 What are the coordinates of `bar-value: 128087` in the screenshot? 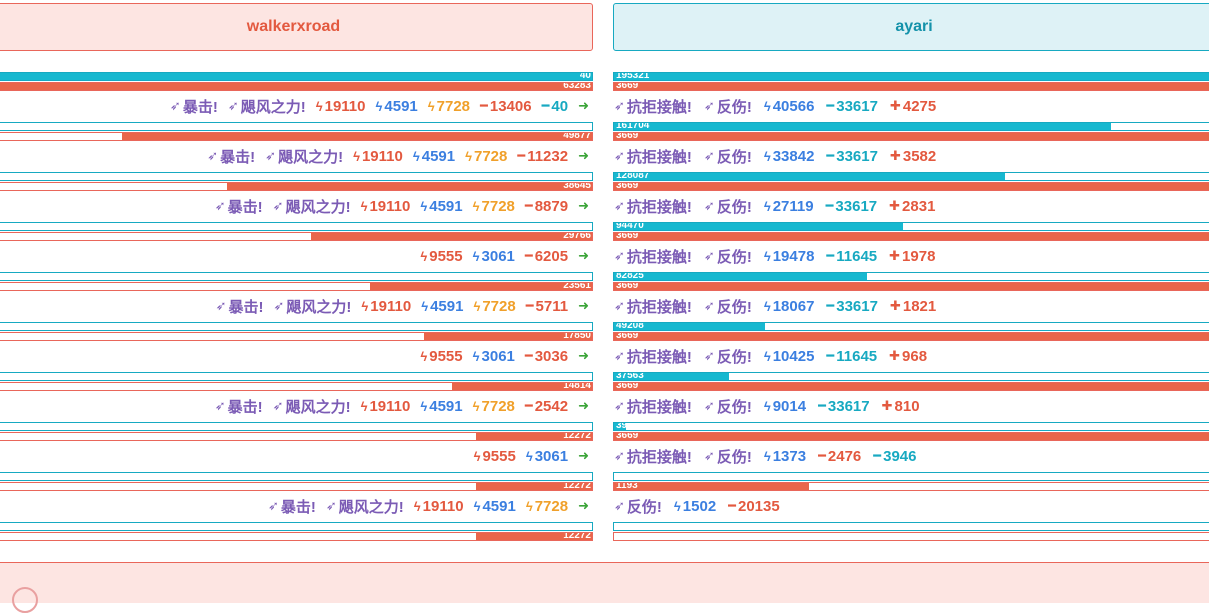 It's located at (633, 176).